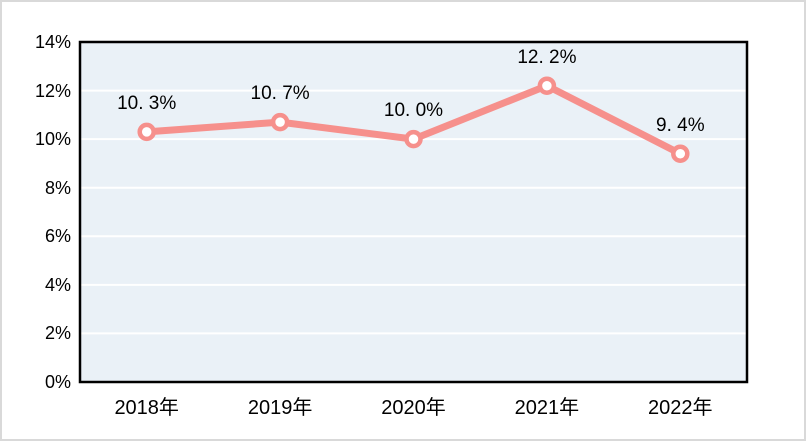  Describe the element at coordinates (413, 408) in the screenshot. I see `x-axis-category-label: 2020年` at that location.